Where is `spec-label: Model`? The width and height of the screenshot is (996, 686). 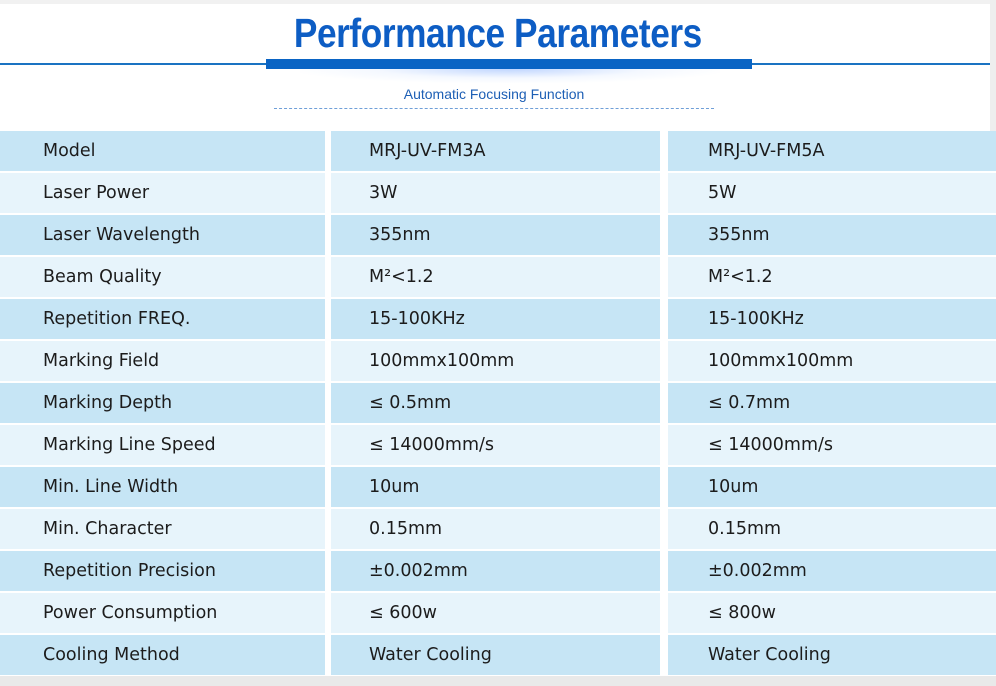 spec-label: Model is located at coordinates (167, 152).